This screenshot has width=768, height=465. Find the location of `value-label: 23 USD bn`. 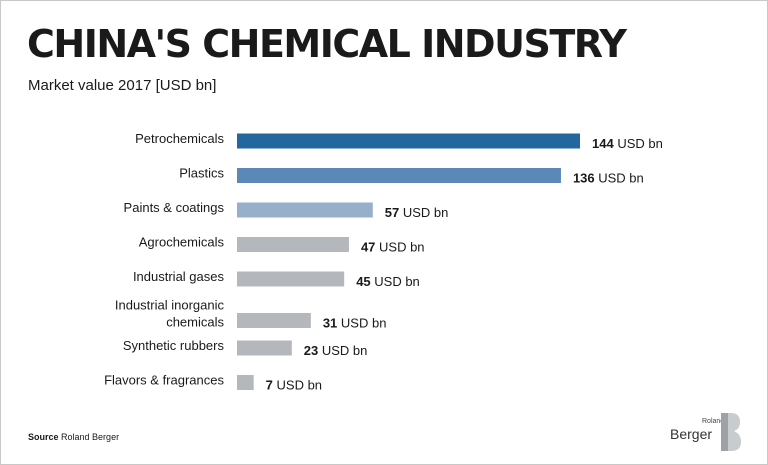

value-label: 23 USD bn is located at coordinates (336, 350).